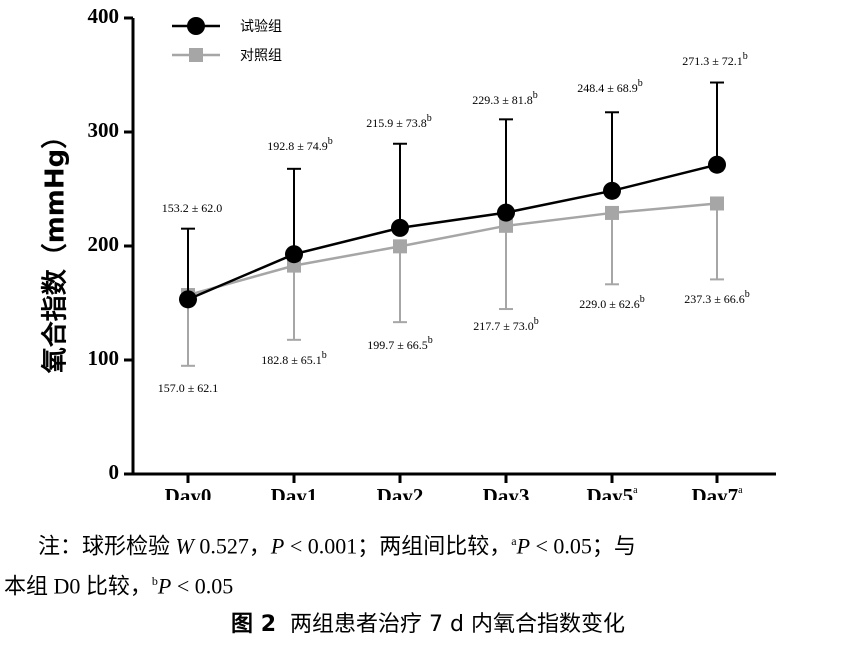 The image size is (856, 650). Describe the element at coordinates (717, 492) in the screenshot. I see `x-tick-label: Day7a` at that location.